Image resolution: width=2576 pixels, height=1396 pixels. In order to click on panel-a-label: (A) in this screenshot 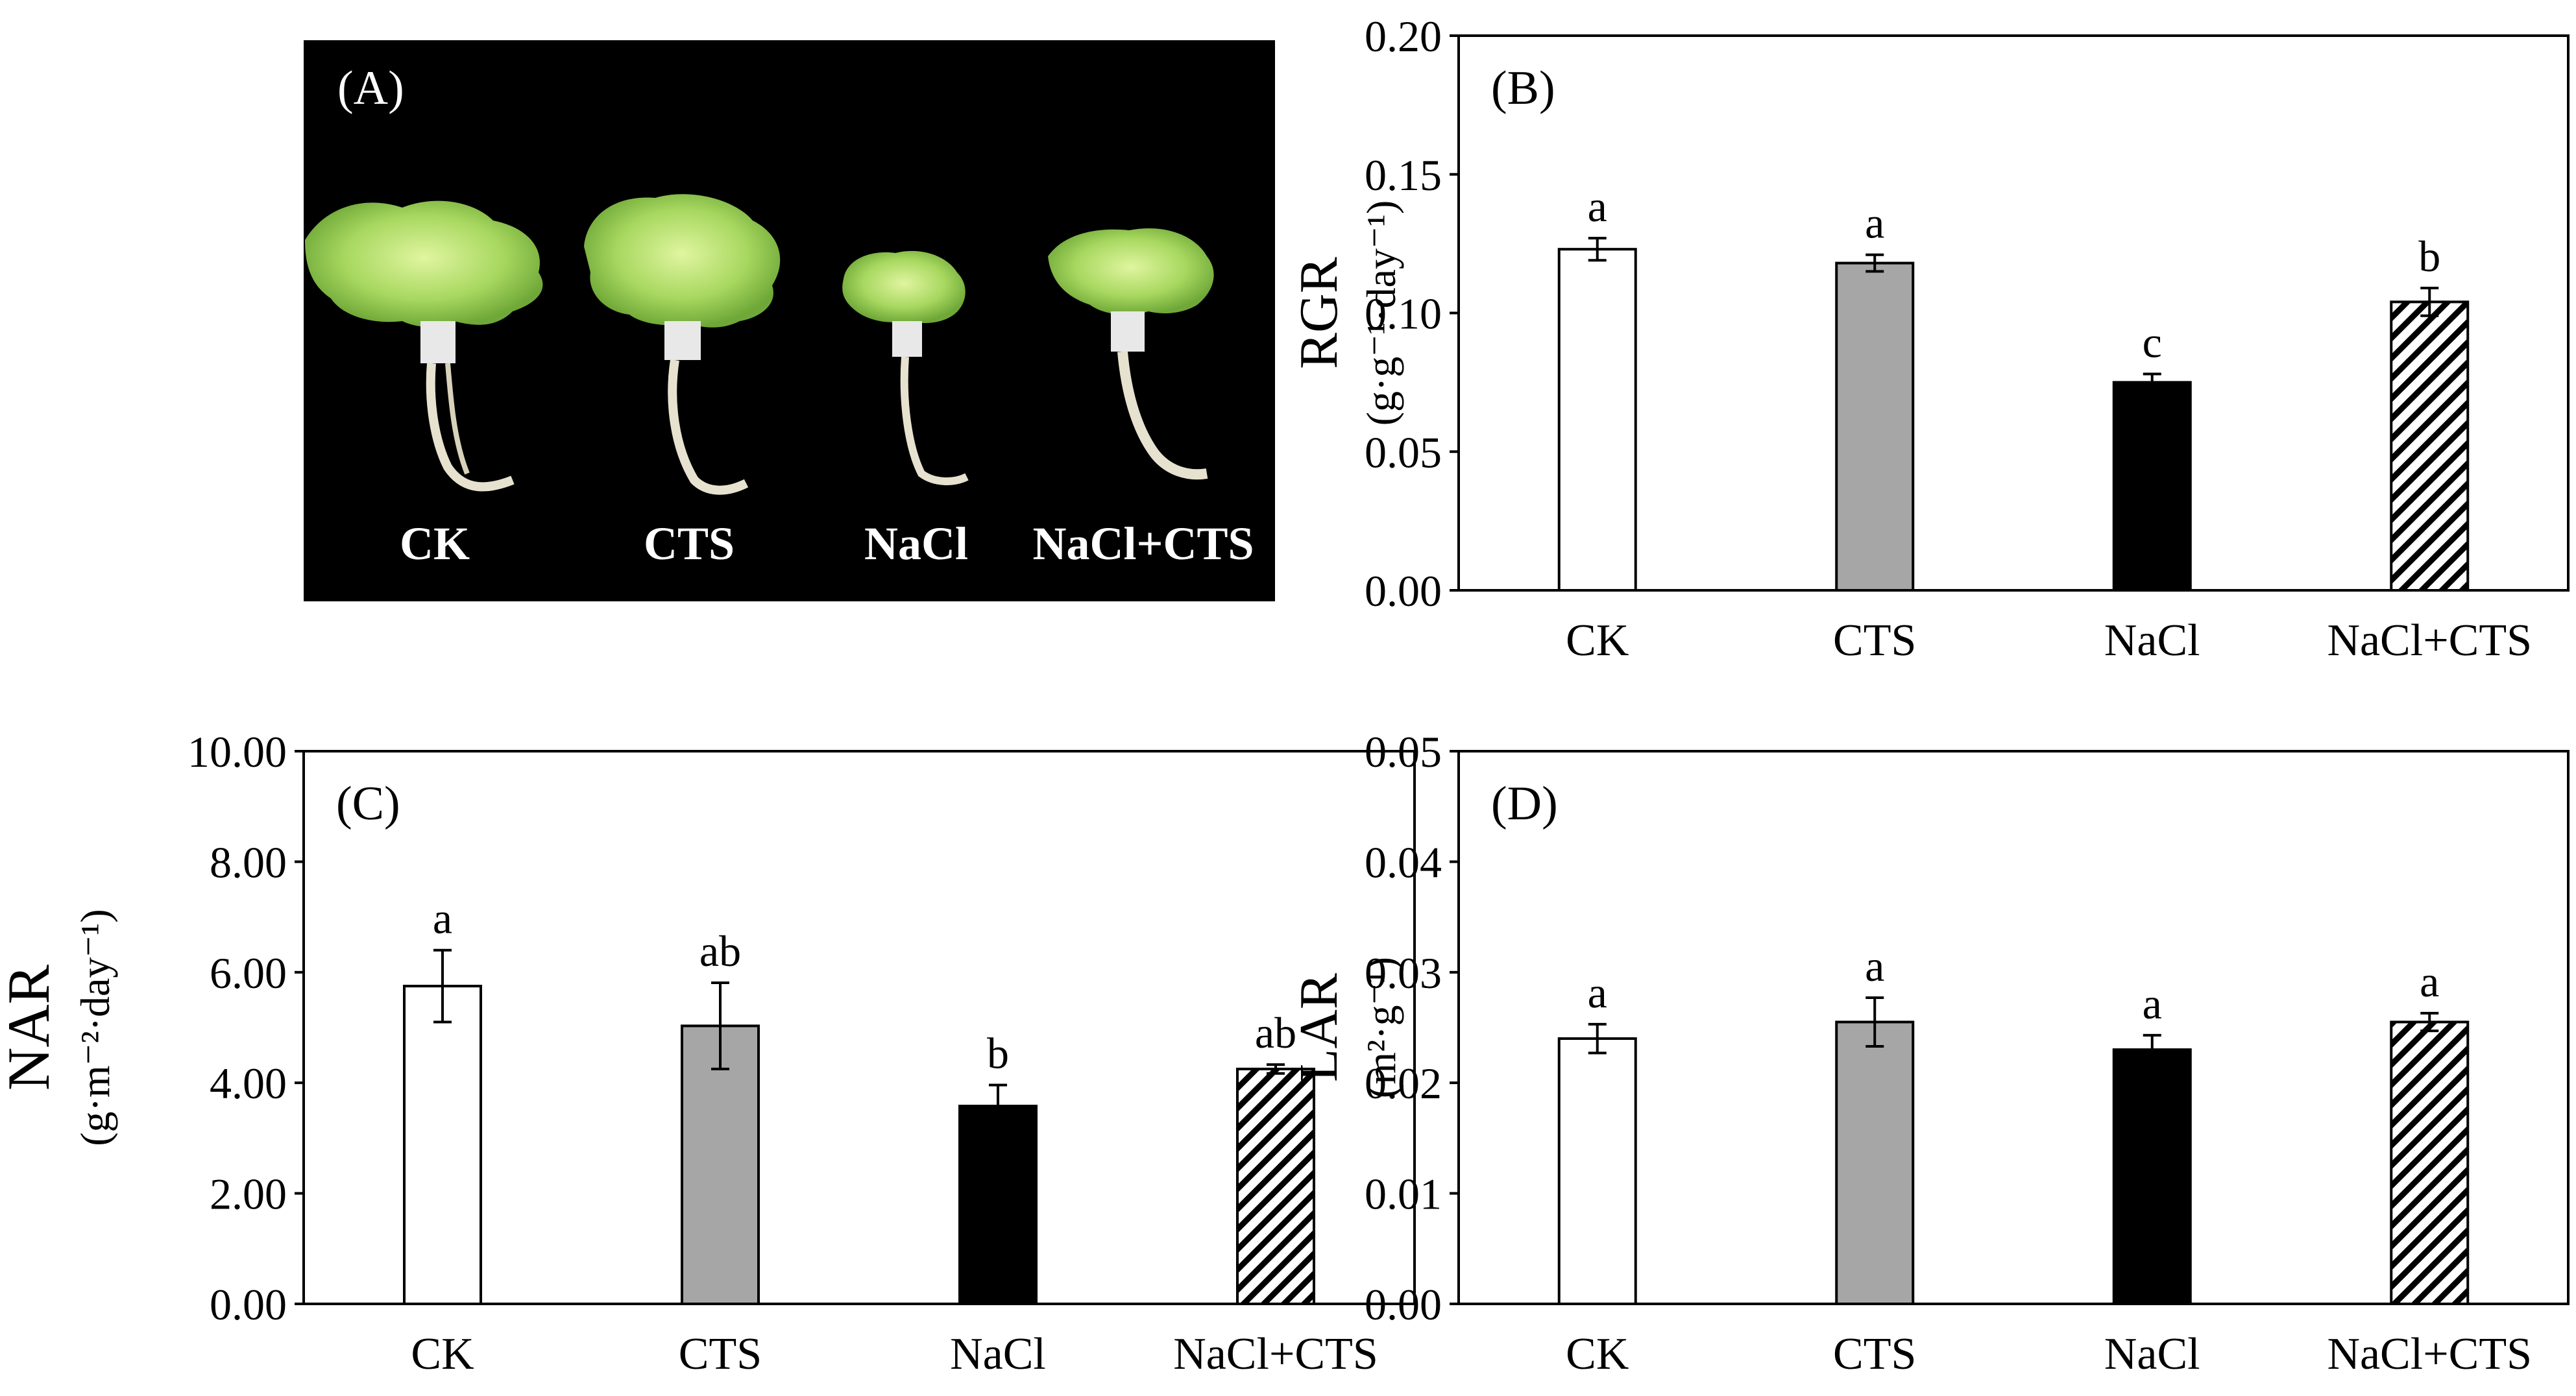, I will do `click(370, 88)`.